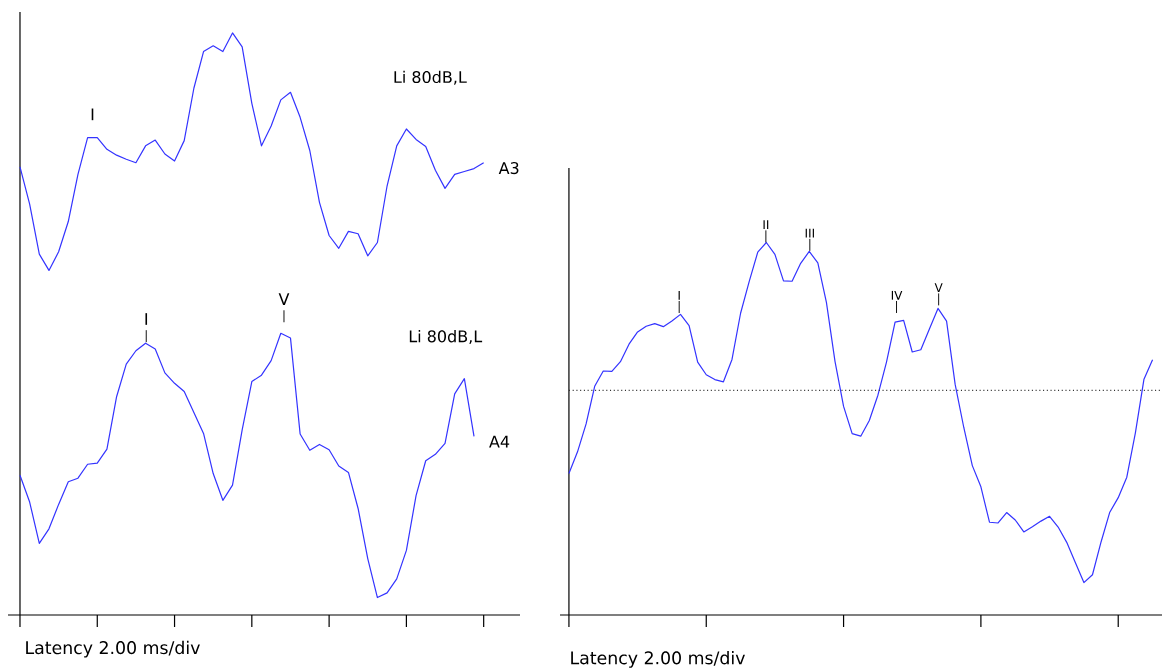 This screenshot has width=1164, height=672. Describe the element at coordinates (499, 441) in the screenshot. I see `series-label: A4` at that location.